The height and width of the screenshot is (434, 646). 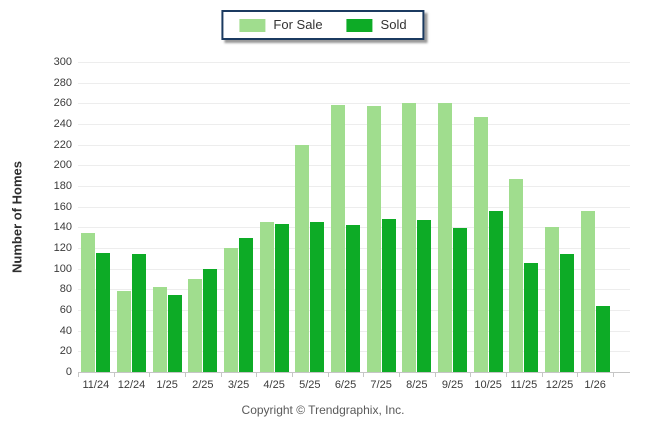 I want to click on bar-for-sale-10/25, so click(x=480, y=244).